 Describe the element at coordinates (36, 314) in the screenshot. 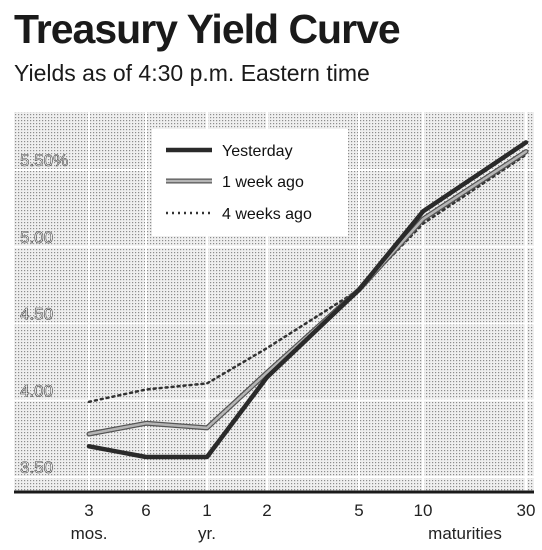

I see `y-tick-label: 4.50` at that location.